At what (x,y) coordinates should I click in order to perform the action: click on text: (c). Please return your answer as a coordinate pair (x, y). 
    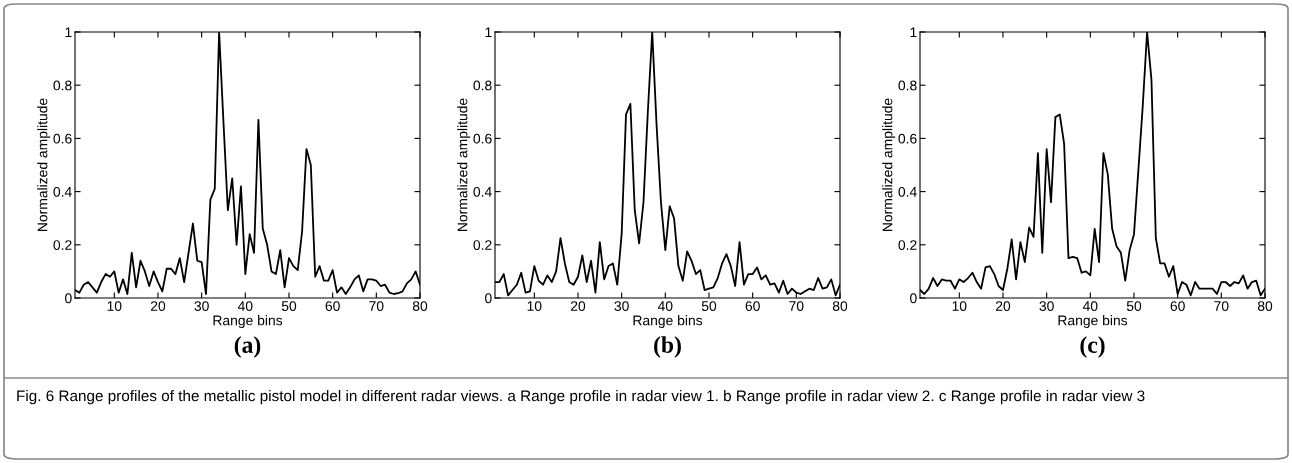
    Looking at the image, I should click on (1092, 347).